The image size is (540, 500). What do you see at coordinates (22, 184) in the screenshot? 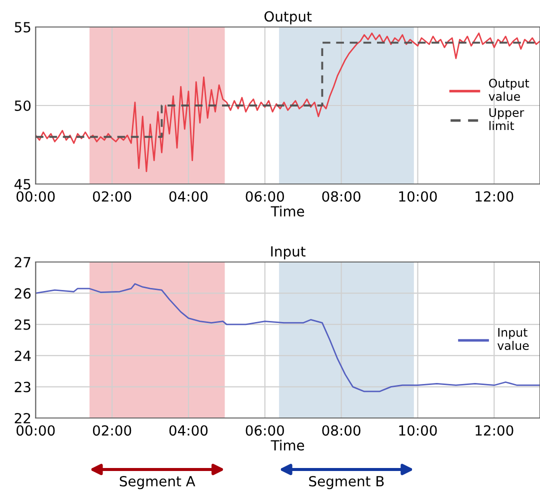
I see `y-tick-label: 45` at bounding box center [22, 184].